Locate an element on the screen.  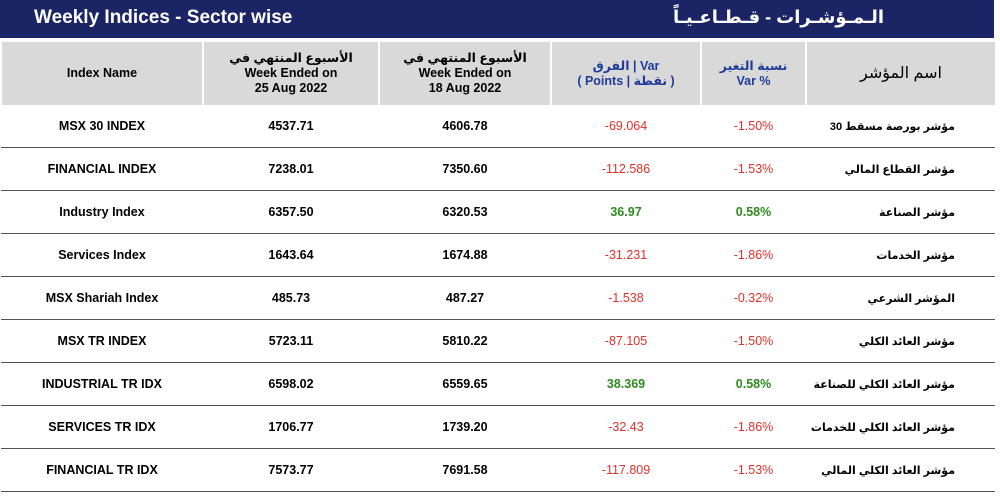
table-cell: 5810.22 is located at coordinates (465, 341).